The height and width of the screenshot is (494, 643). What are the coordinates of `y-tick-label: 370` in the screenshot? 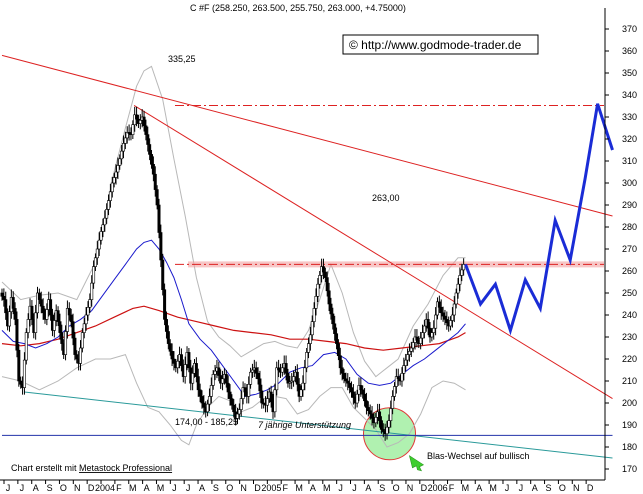 It's located at (629, 29).